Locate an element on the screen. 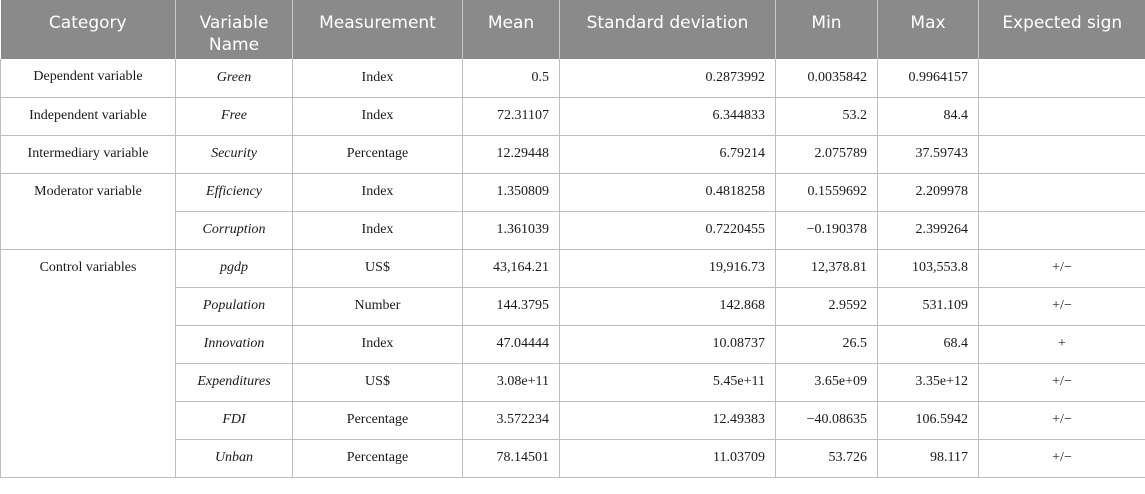 This screenshot has height=494, width=1145. std-cell: 10.08737 is located at coordinates (667, 344).